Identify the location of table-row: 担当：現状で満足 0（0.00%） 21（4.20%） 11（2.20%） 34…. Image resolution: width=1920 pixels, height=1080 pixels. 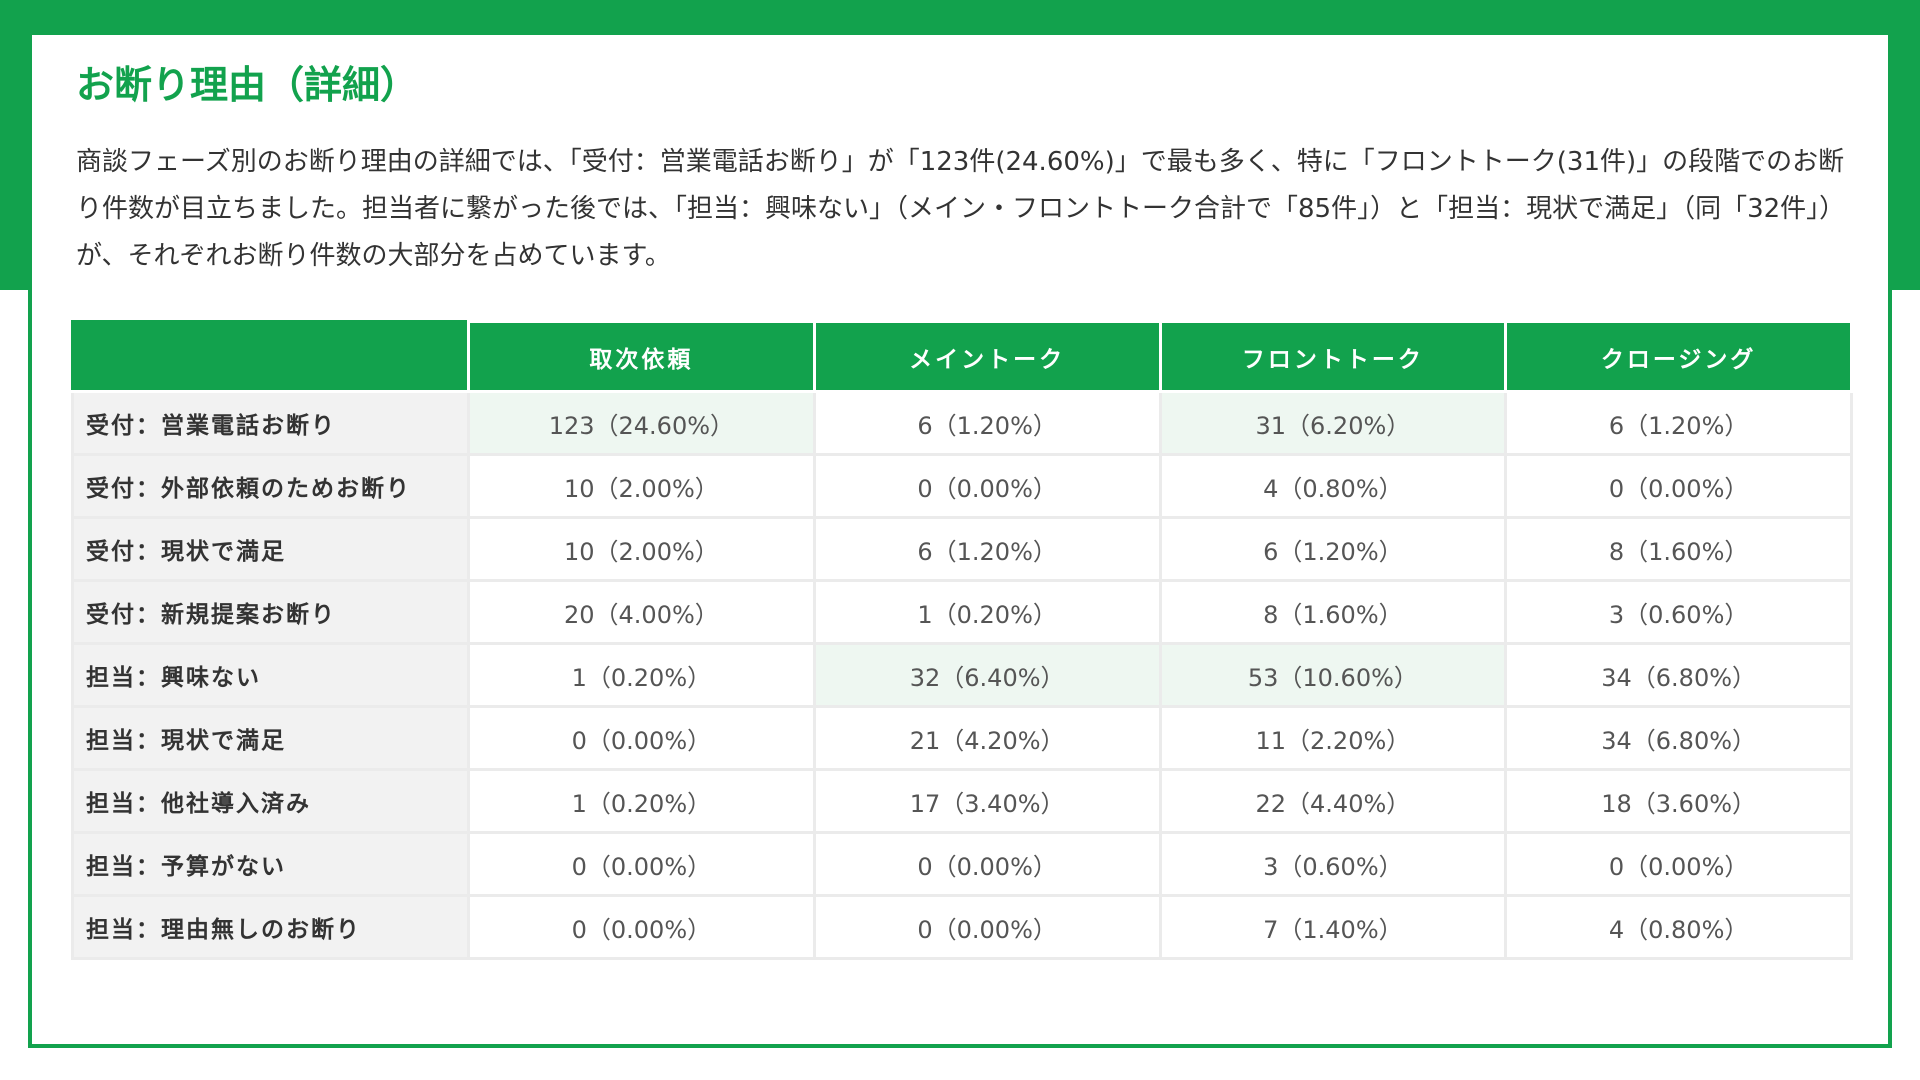
(962, 738).